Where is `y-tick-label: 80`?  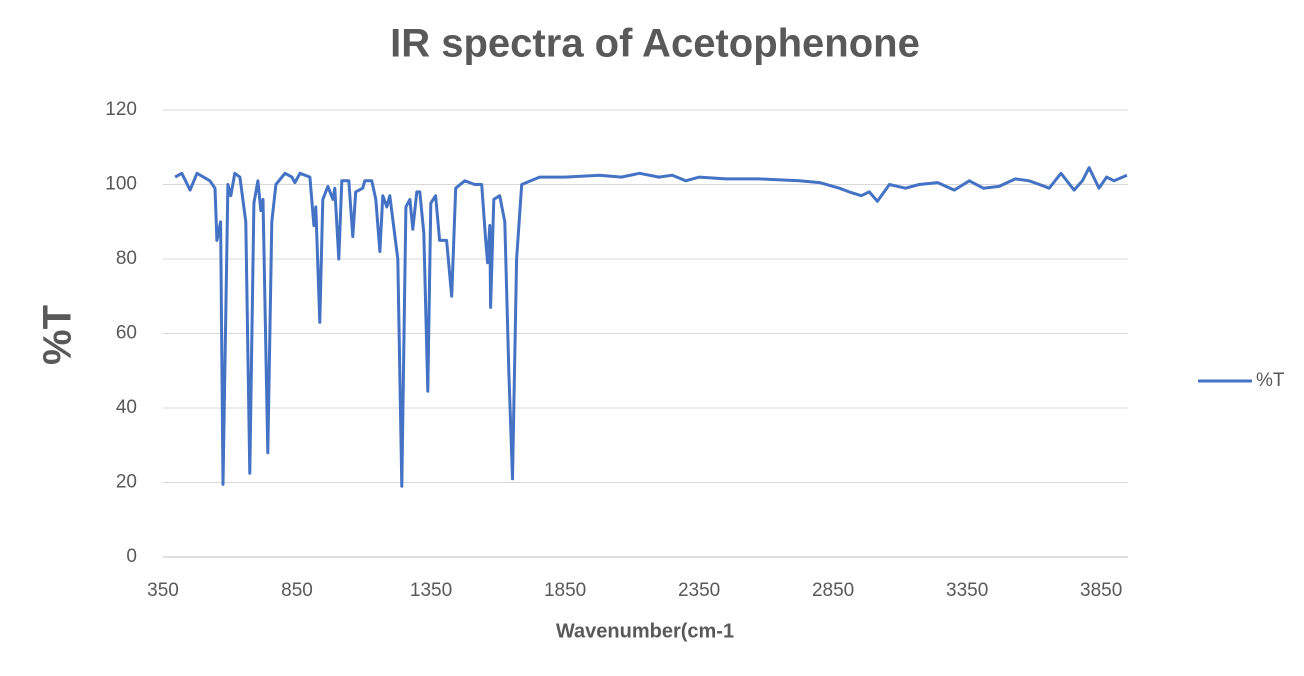
y-tick-label: 80 is located at coordinates (126, 258).